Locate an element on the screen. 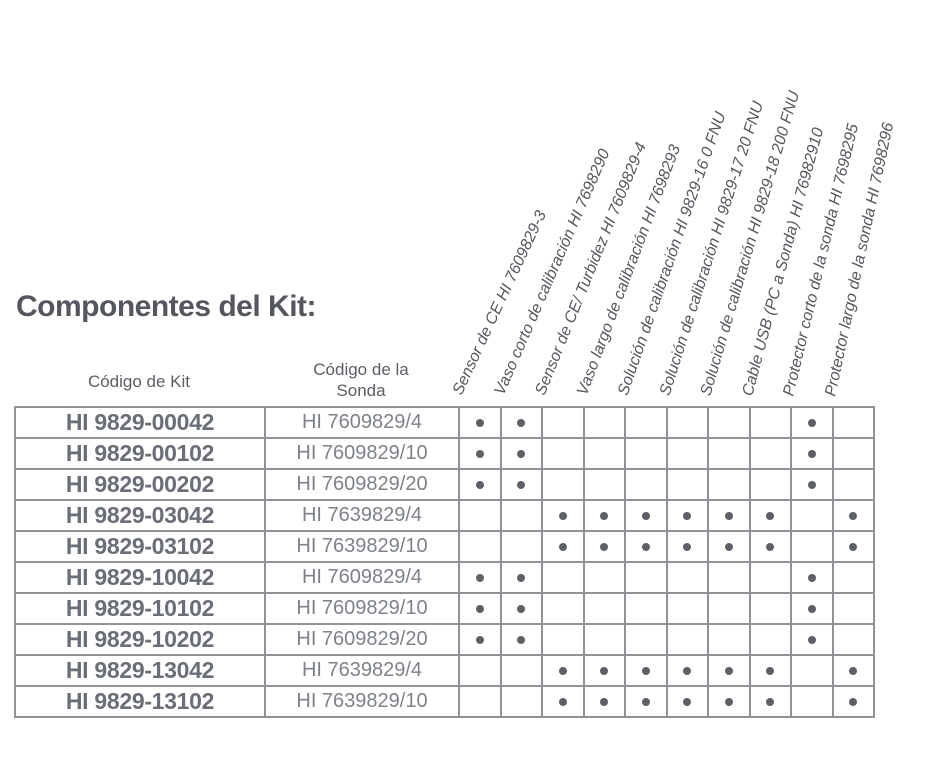 The image size is (935, 765). sonda-code-cell: HI 7609829/4 is located at coordinates (362, 422).